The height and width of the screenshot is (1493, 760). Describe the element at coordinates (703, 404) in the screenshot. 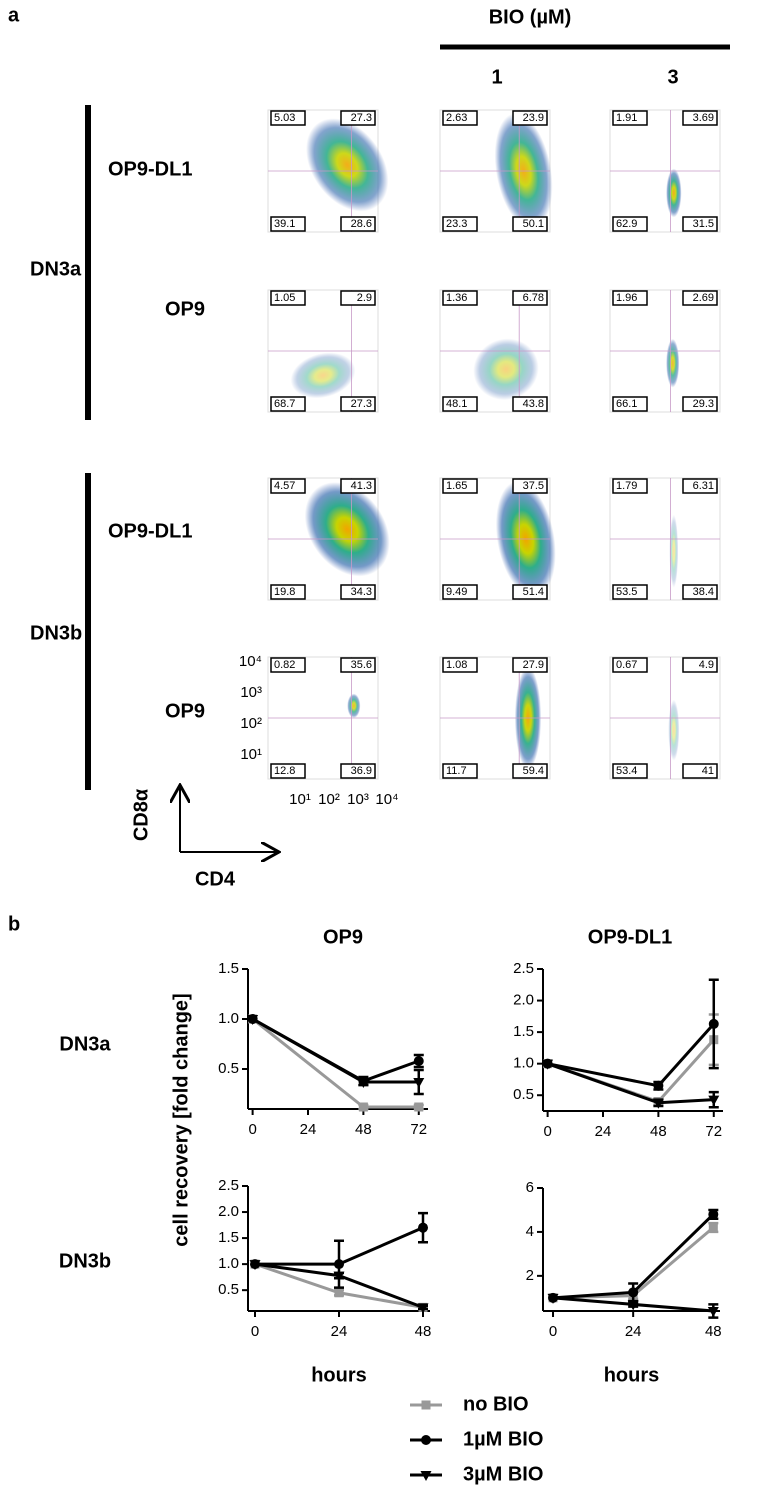

I see `quadrant-value: 29.3` at that location.